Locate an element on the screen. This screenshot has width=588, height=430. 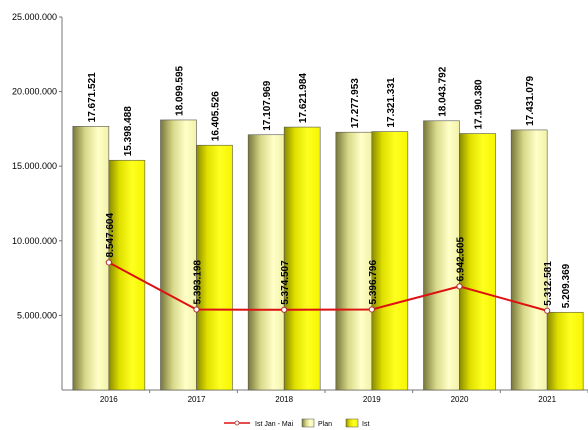
legend-plan-swatch is located at coordinates (308, 423).